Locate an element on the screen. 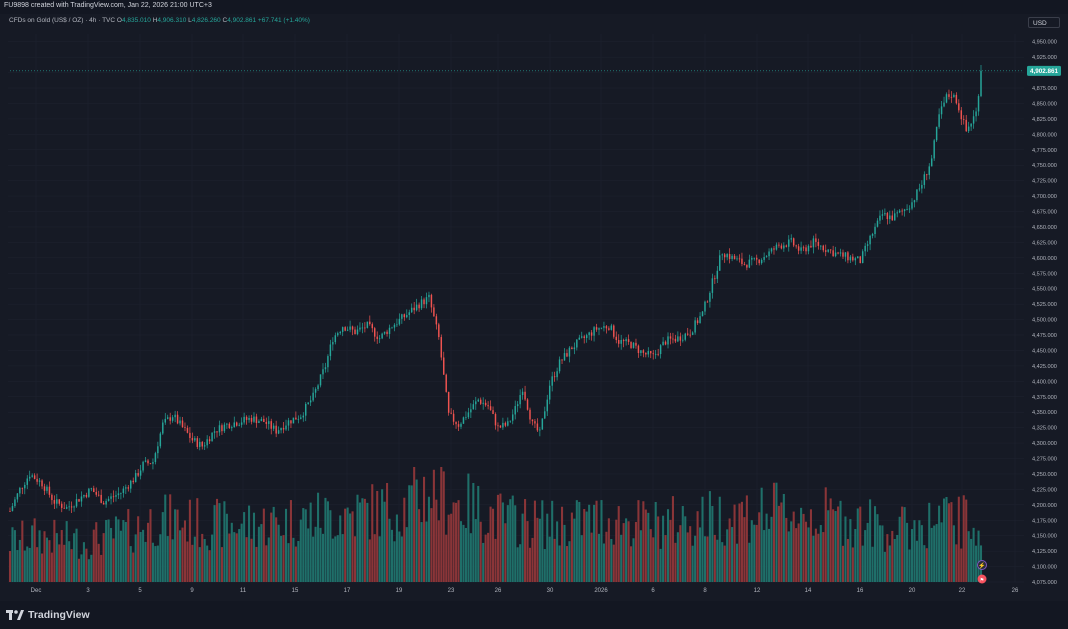 The width and height of the screenshot is (1068, 629). y-tick-label: 4,450.000 is located at coordinates (1044, 351).